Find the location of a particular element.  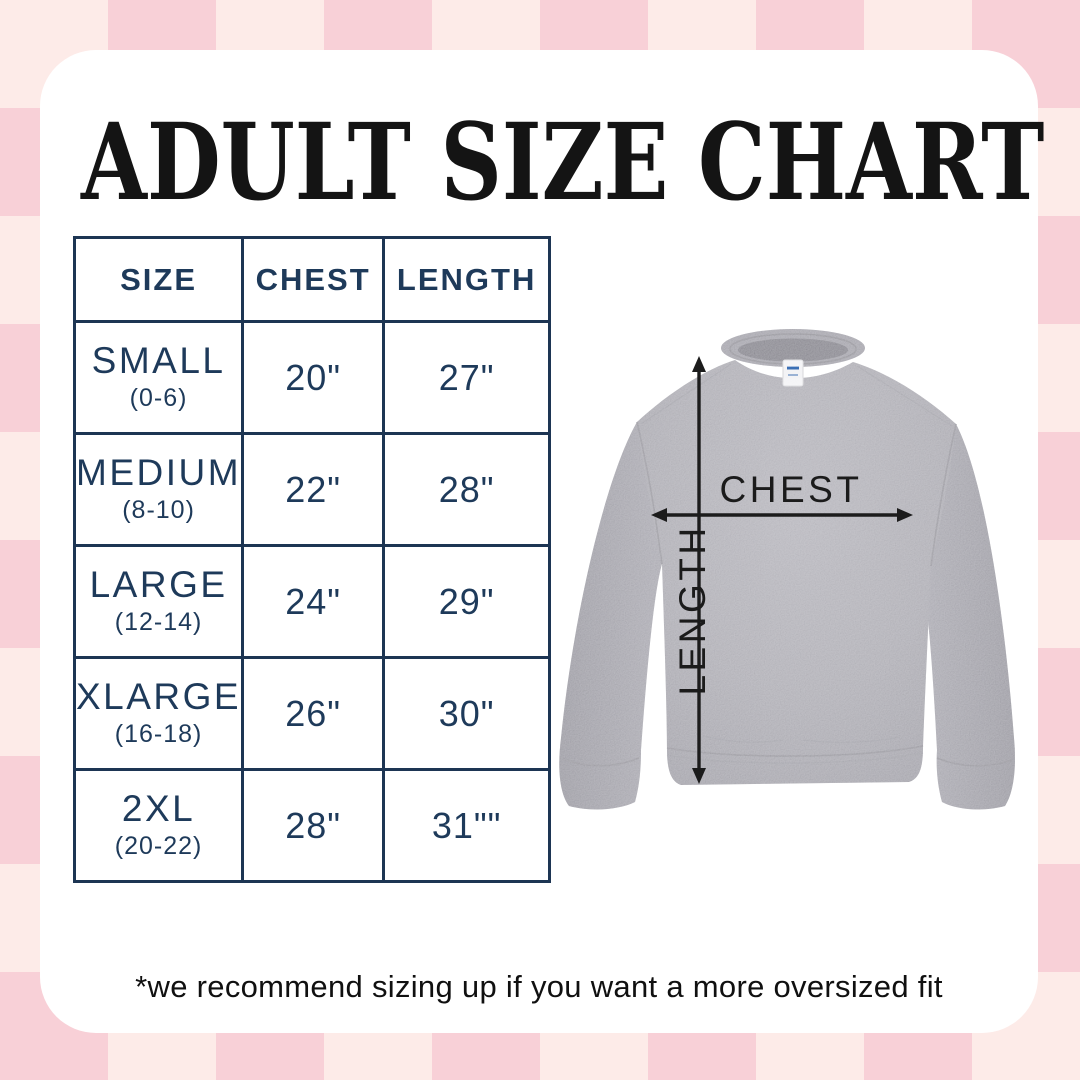

size-cell: LARGE (12-14) is located at coordinates (158, 601).